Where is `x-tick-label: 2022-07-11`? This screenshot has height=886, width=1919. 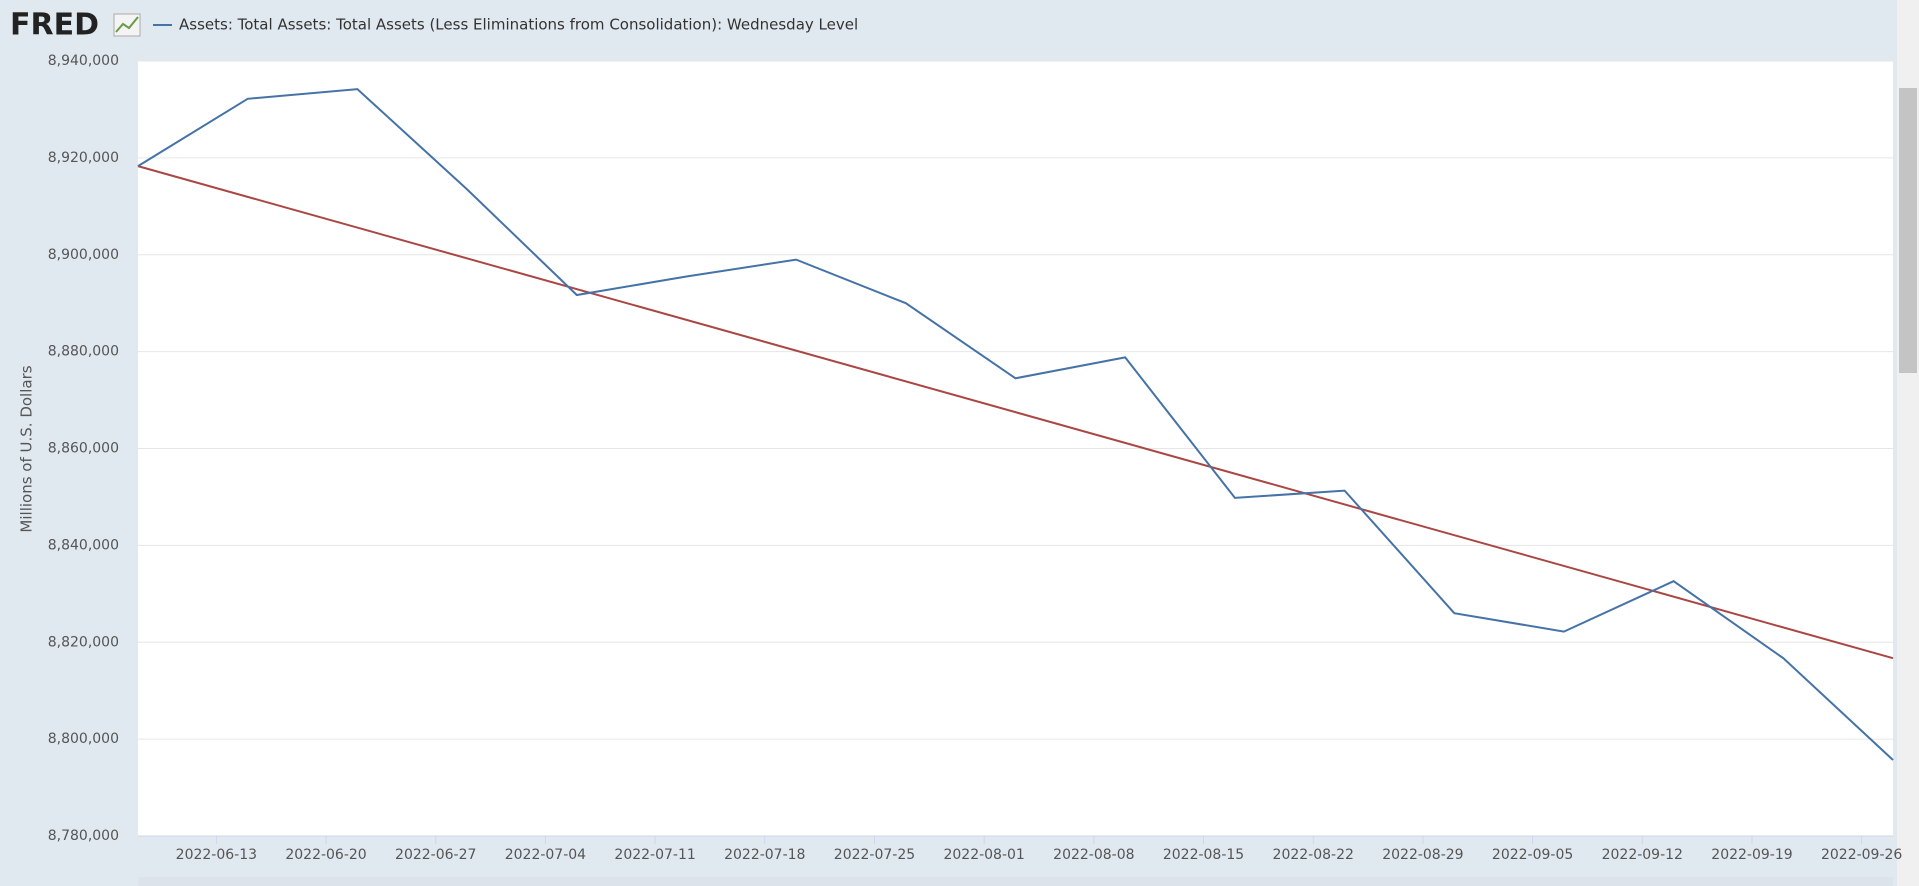
x-tick-label: 2022-07-11 is located at coordinates (654, 855).